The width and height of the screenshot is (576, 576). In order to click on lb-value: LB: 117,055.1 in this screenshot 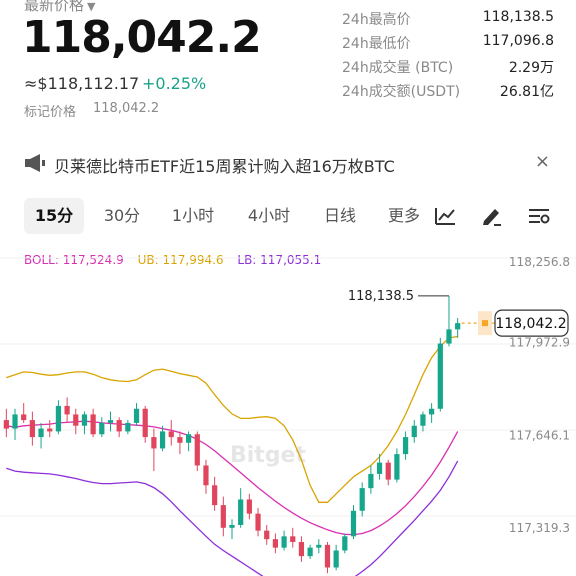, I will do `click(279, 260)`.